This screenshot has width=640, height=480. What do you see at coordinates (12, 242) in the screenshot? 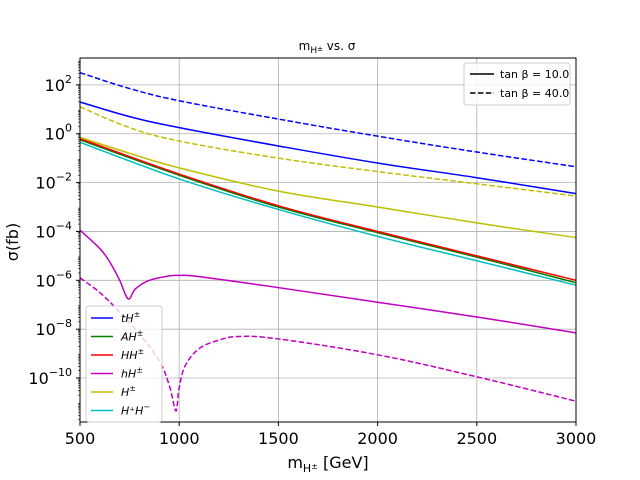
I see `y-axis-label: σ(fb)` at bounding box center [12, 242].